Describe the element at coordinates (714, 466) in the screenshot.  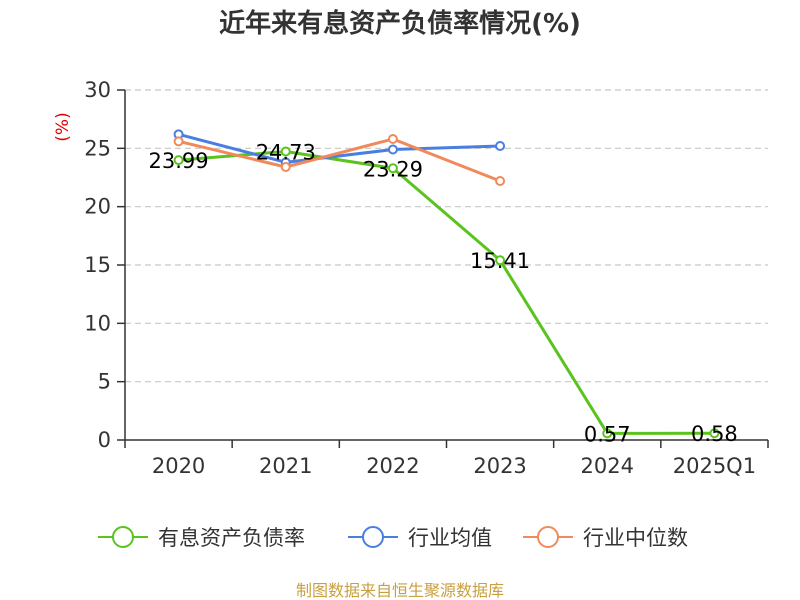
I see `x-tick-label: 2025Q1` at that location.